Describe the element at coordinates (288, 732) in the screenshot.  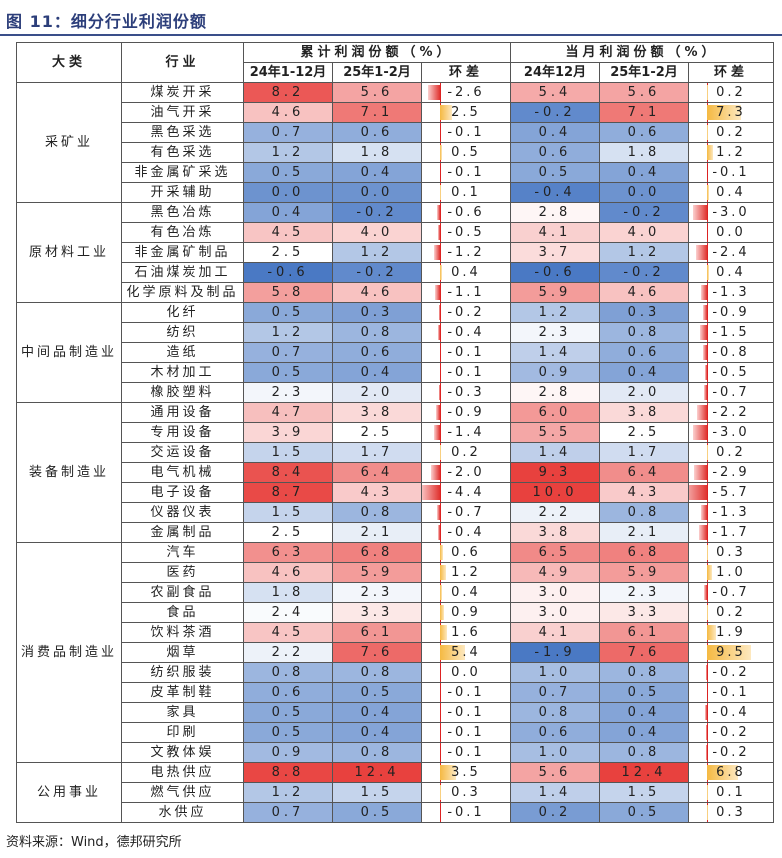
I see `cum-a-cell: 0.5` at that location.